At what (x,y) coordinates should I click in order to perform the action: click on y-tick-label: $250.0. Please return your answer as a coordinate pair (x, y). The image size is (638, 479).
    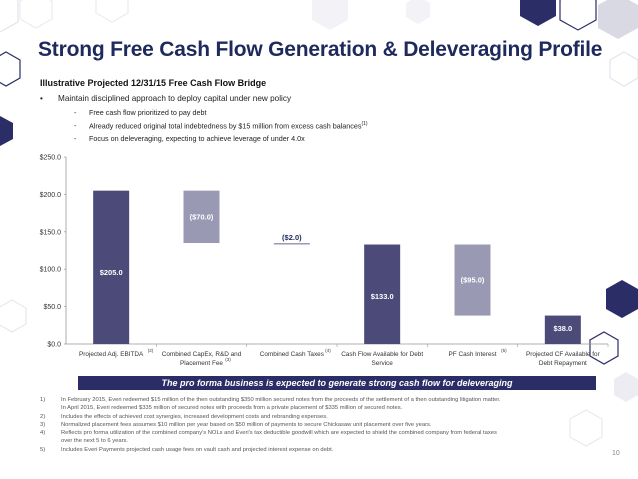
    Looking at the image, I should click on (51, 158).